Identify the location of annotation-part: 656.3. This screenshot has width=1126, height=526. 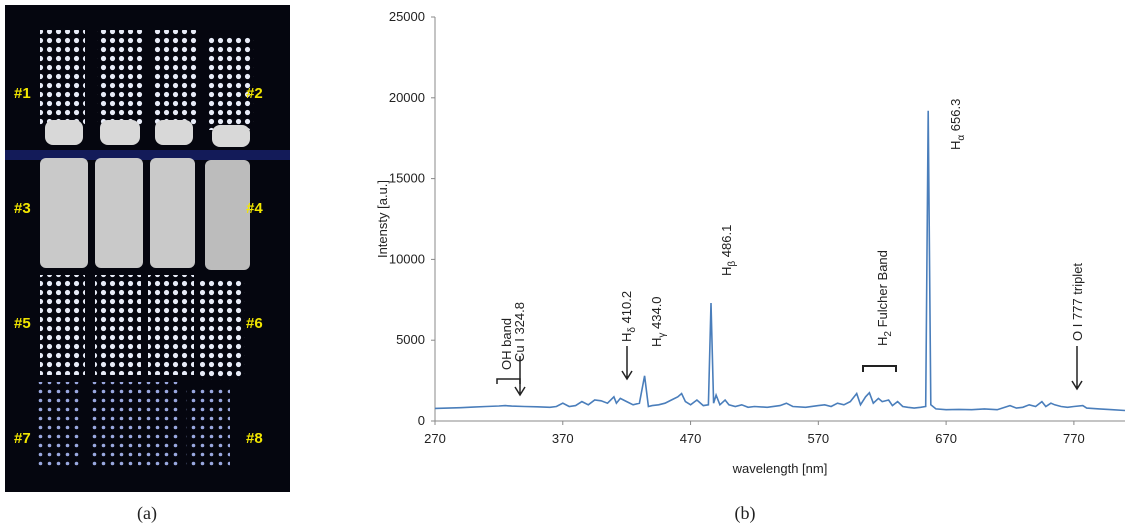
(955, 117).